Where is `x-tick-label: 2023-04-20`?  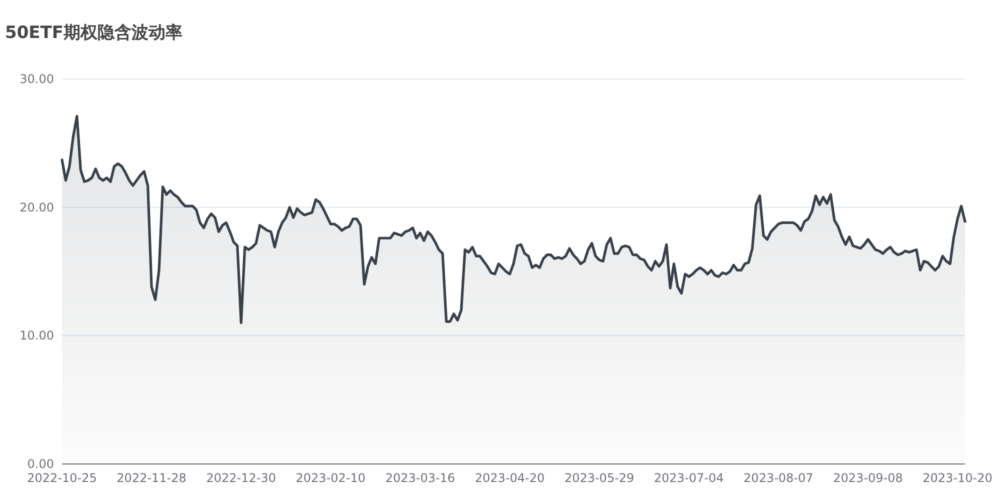 x-tick-label: 2023-04-20 is located at coordinates (509, 478).